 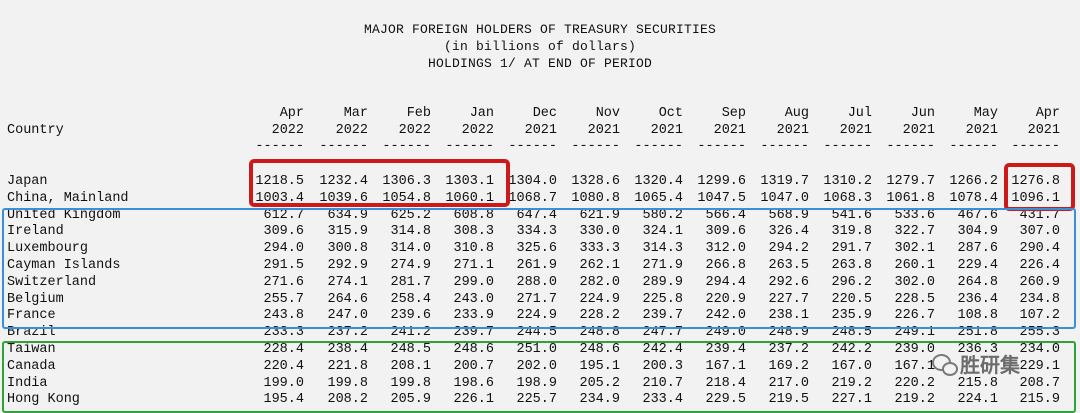 I want to click on holding-value: 292.6, so click(x=788, y=282).